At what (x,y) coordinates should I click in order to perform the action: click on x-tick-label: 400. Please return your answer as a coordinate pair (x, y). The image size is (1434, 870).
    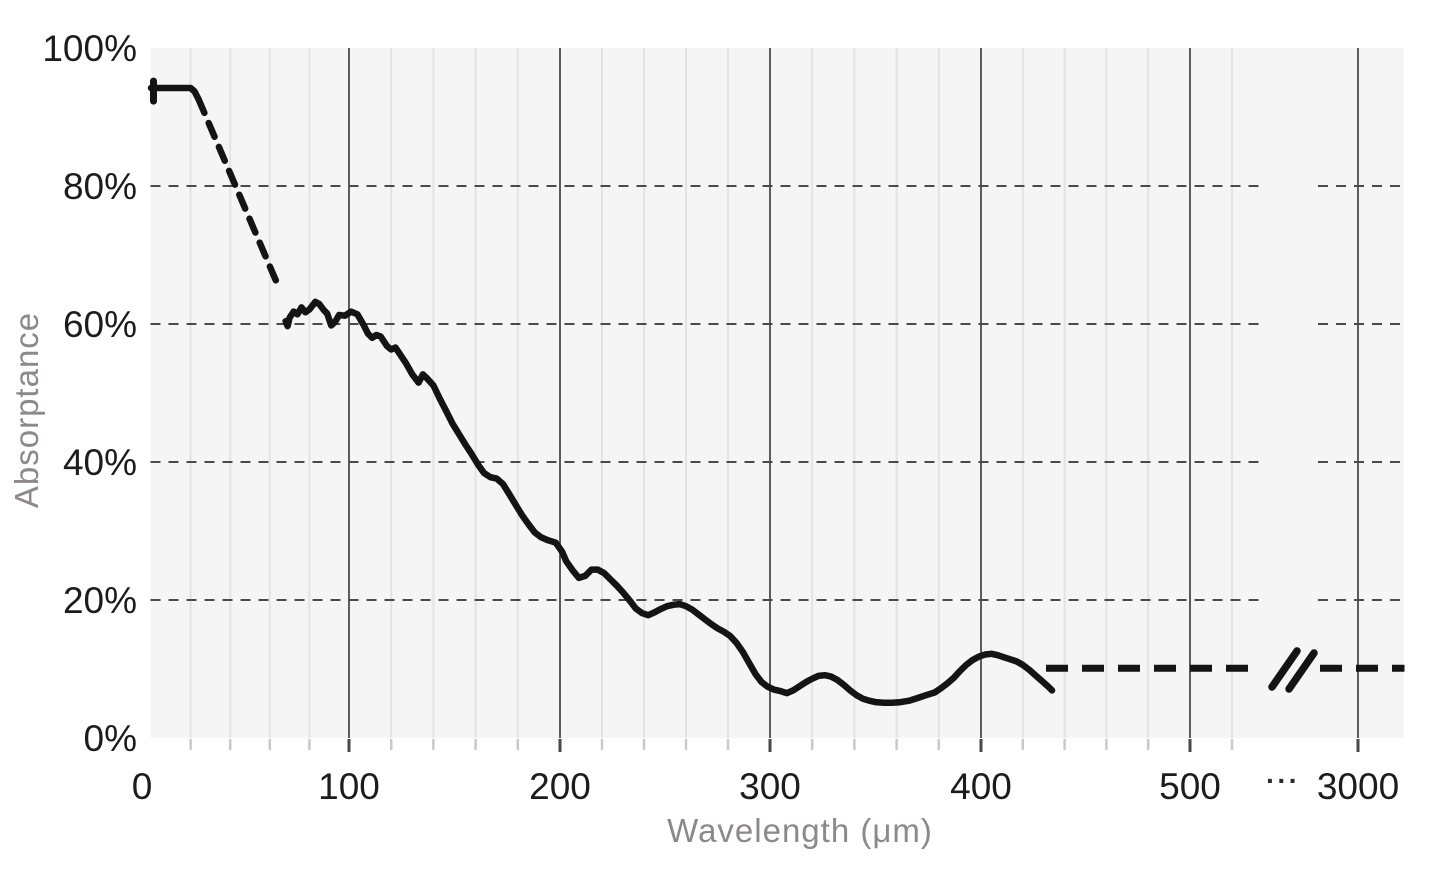
    Looking at the image, I should click on (981, 786).